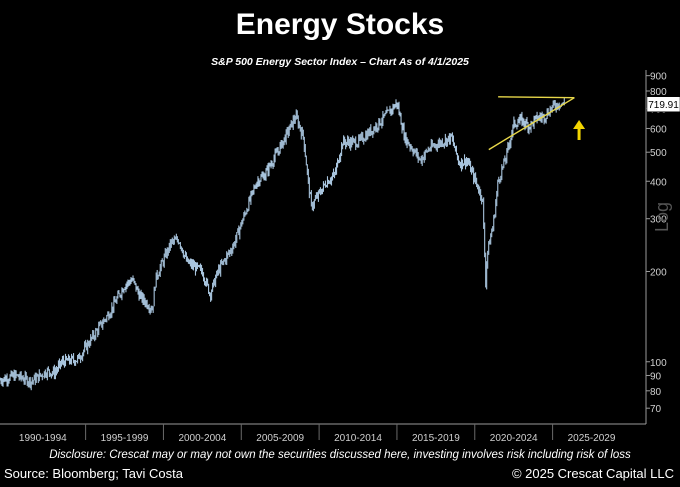  I want to click on y-tick-label: 800, so click(658, 92).